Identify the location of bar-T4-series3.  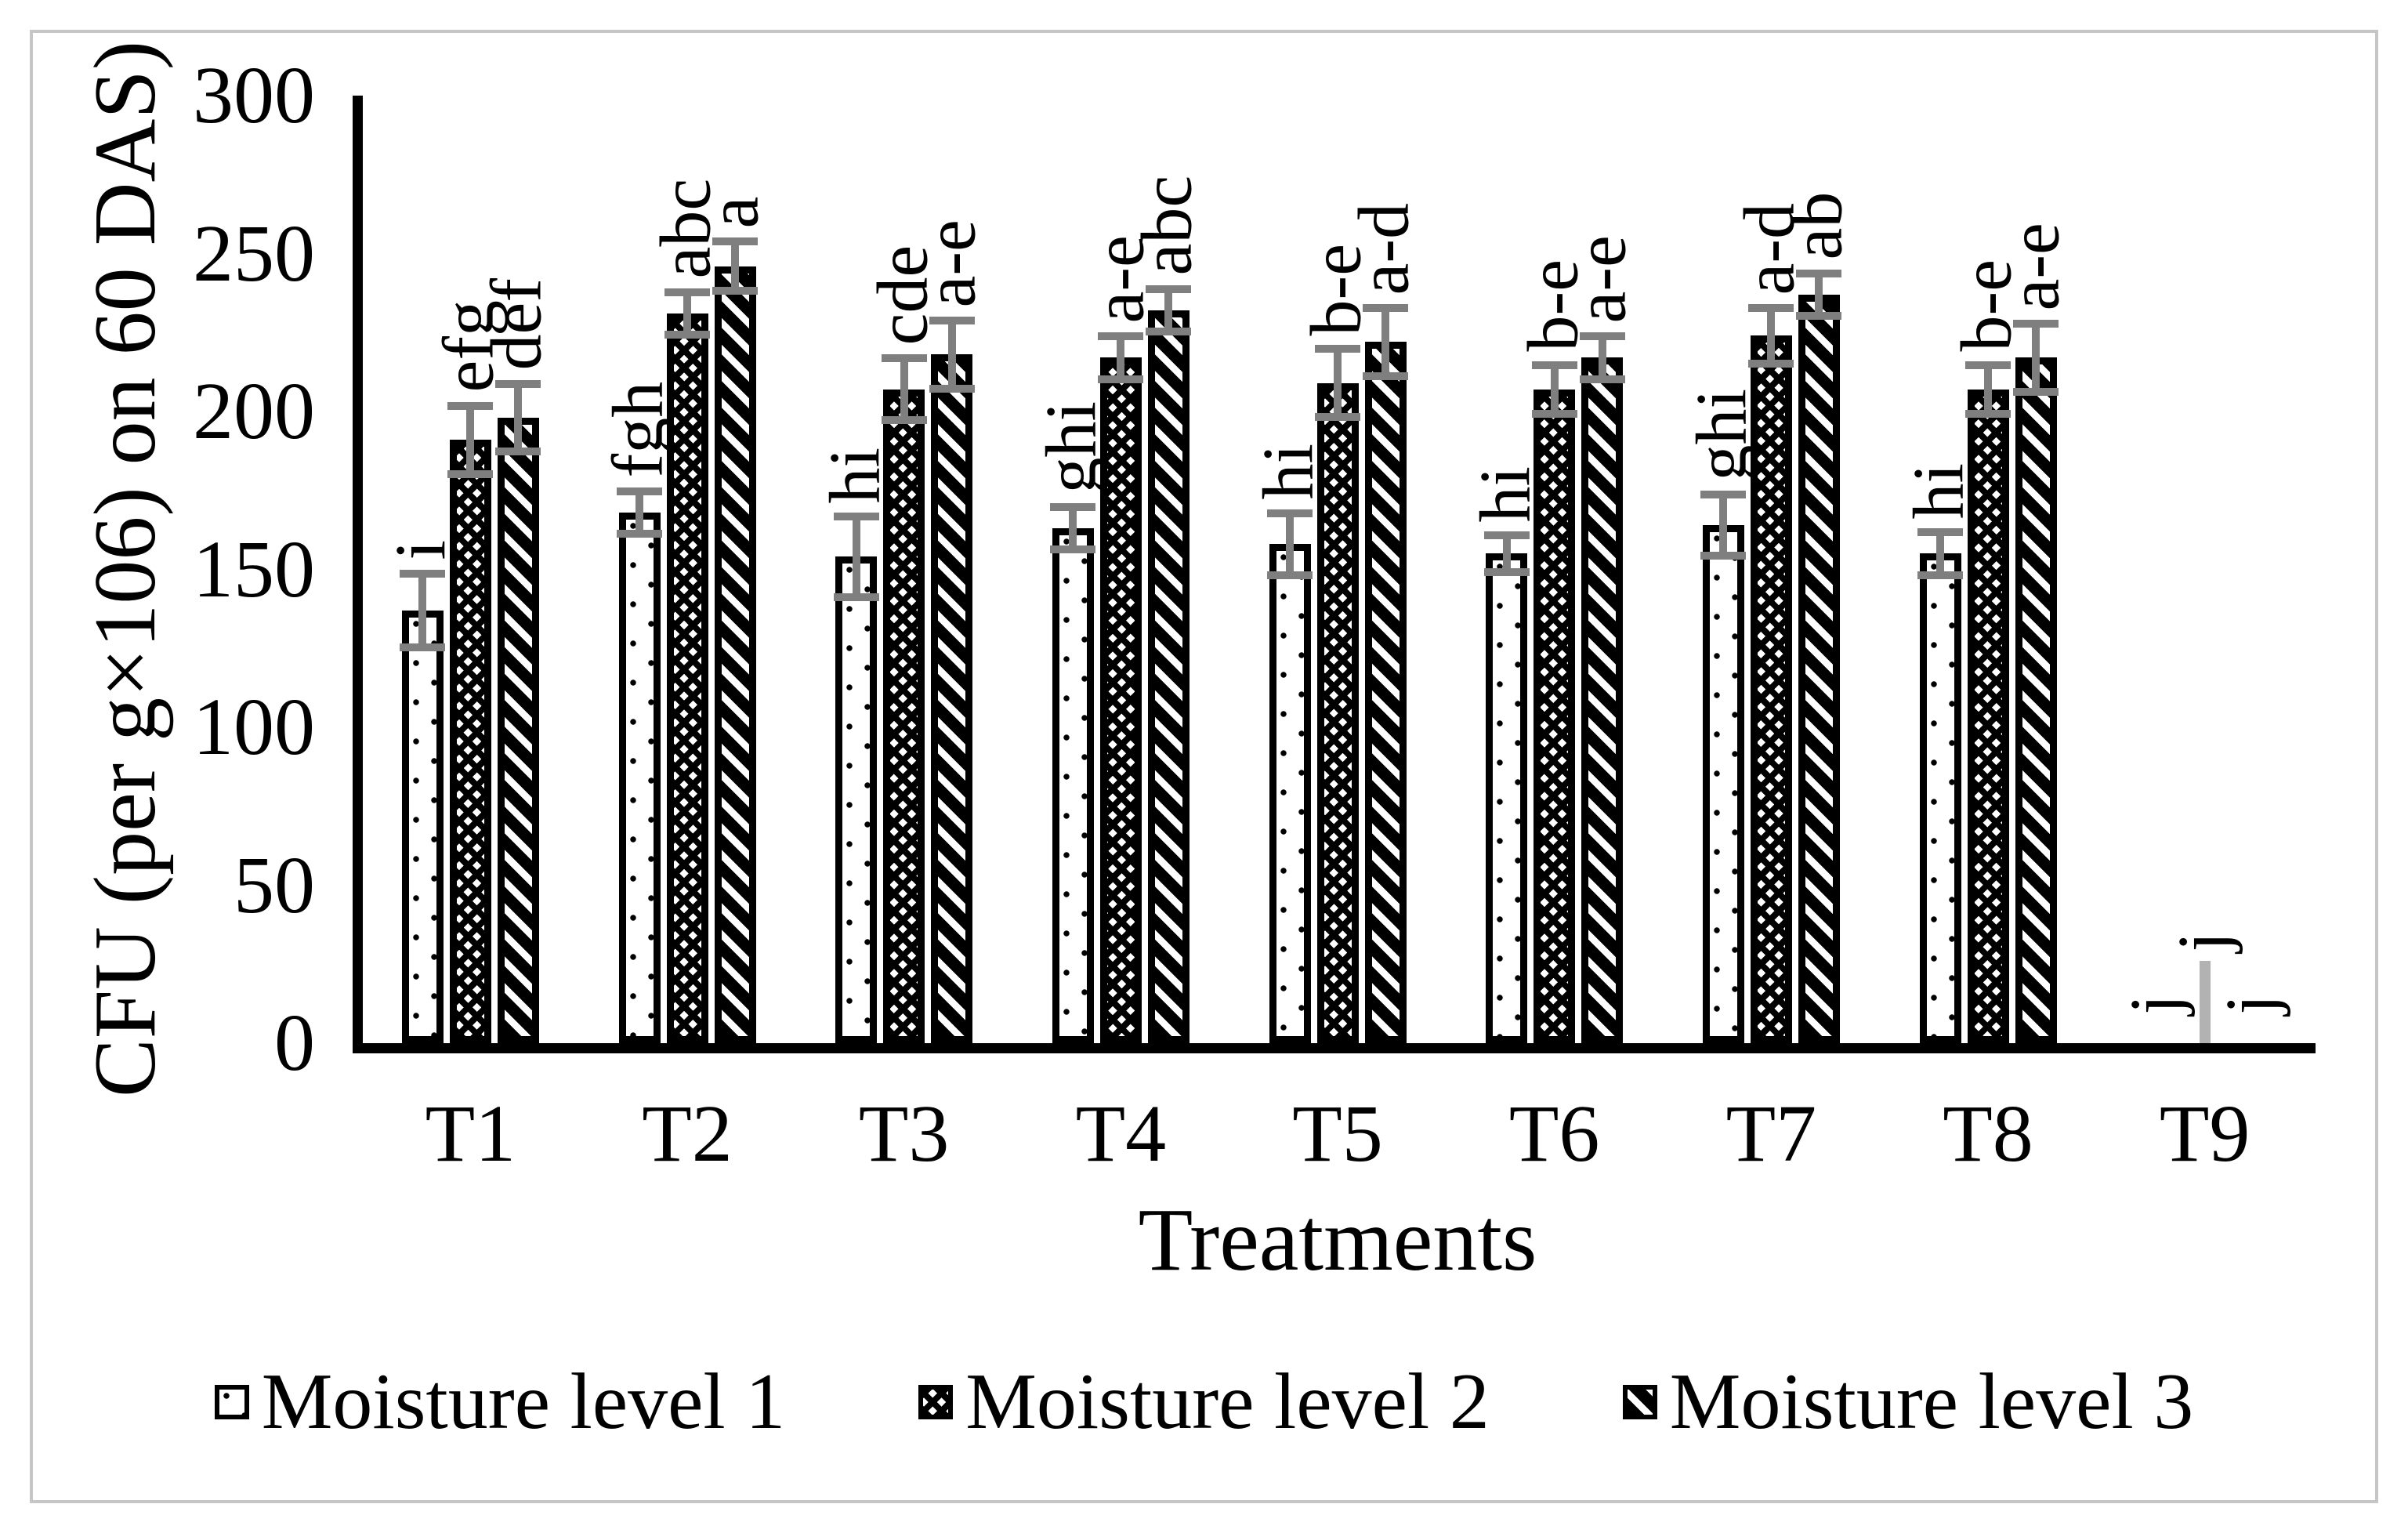
(1168, 676).